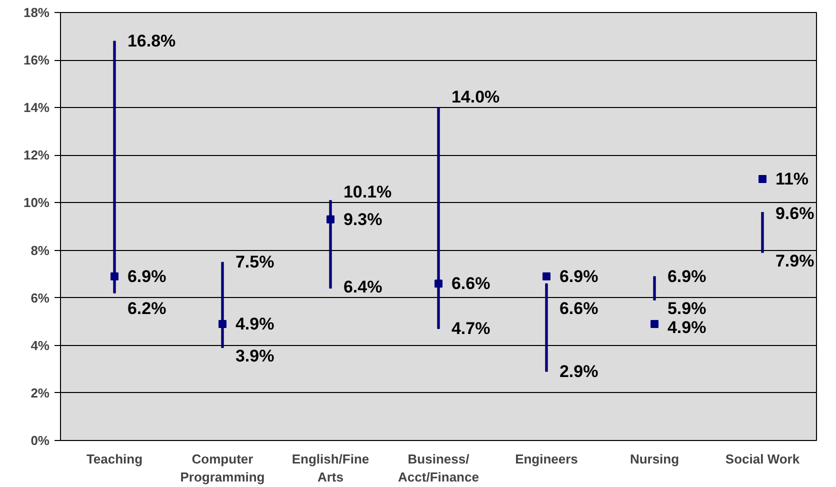 The image size is (836, 487). I want to click on x-tick-label: Engineers, so click(546, 459).